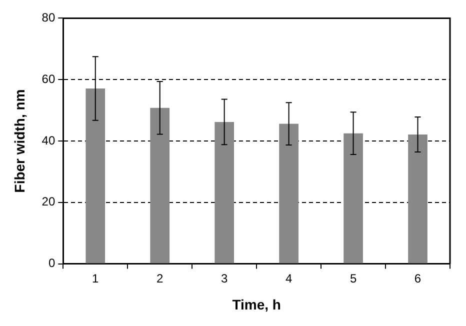 This screenshot has height=326, width=466. Describe the element at coordinates (353, 278) in the screenshot. I see `x-tick-label: 5` at that location.